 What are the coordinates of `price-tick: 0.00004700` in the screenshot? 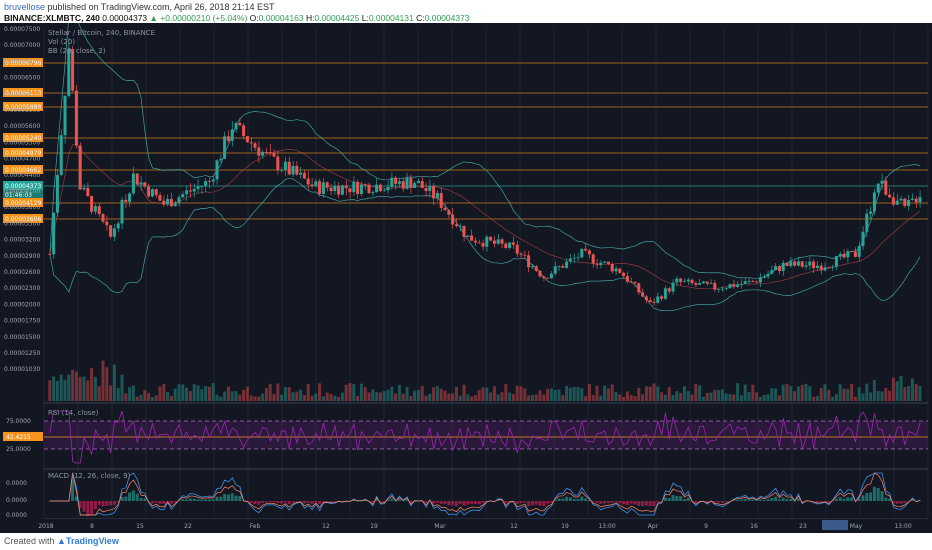 It's located at (22, 159).